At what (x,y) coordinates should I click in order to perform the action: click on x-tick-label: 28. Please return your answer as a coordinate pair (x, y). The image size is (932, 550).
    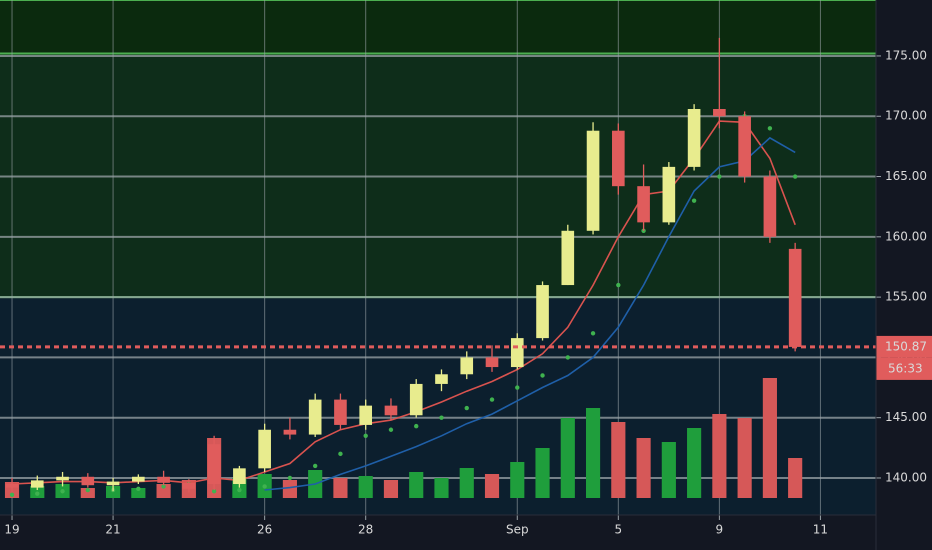
    Looking at the image, I should click on (365, 530).